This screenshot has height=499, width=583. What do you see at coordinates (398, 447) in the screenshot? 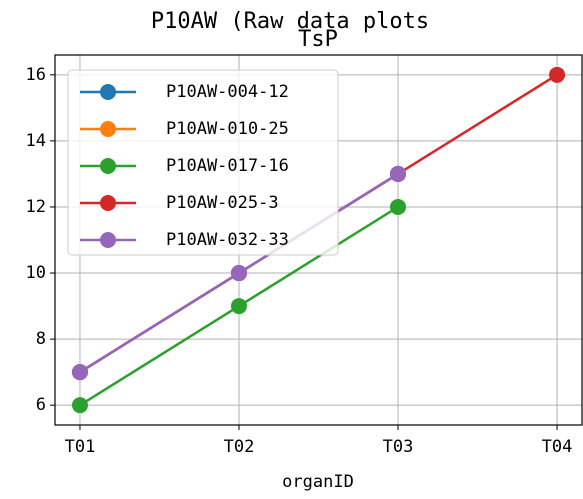
I see `x-tick-label: T03` at bounding box center [398, 447].